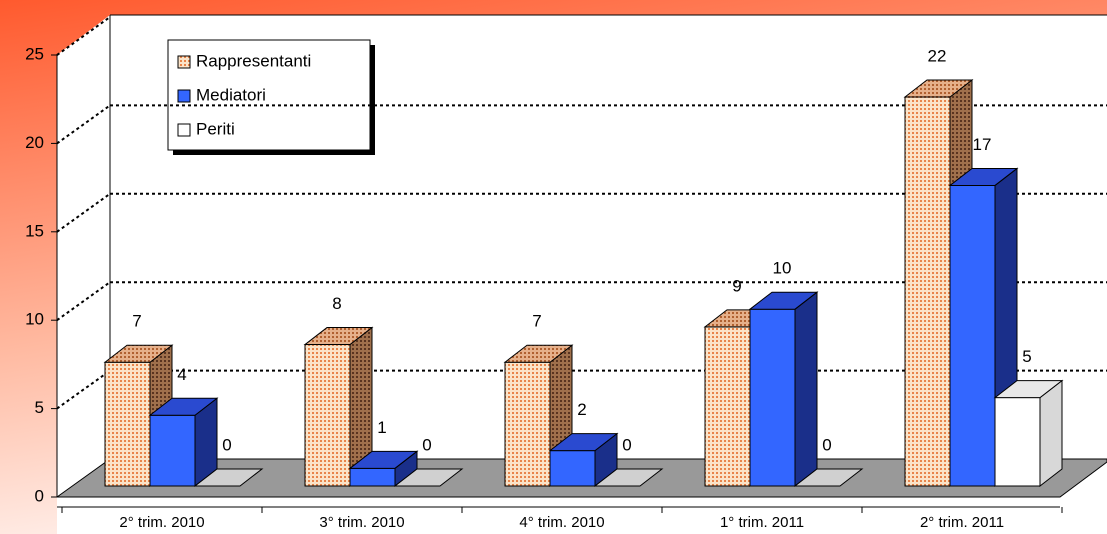  I want to click on x-tick-label: 3° trim. 2010, so click(361, 522).